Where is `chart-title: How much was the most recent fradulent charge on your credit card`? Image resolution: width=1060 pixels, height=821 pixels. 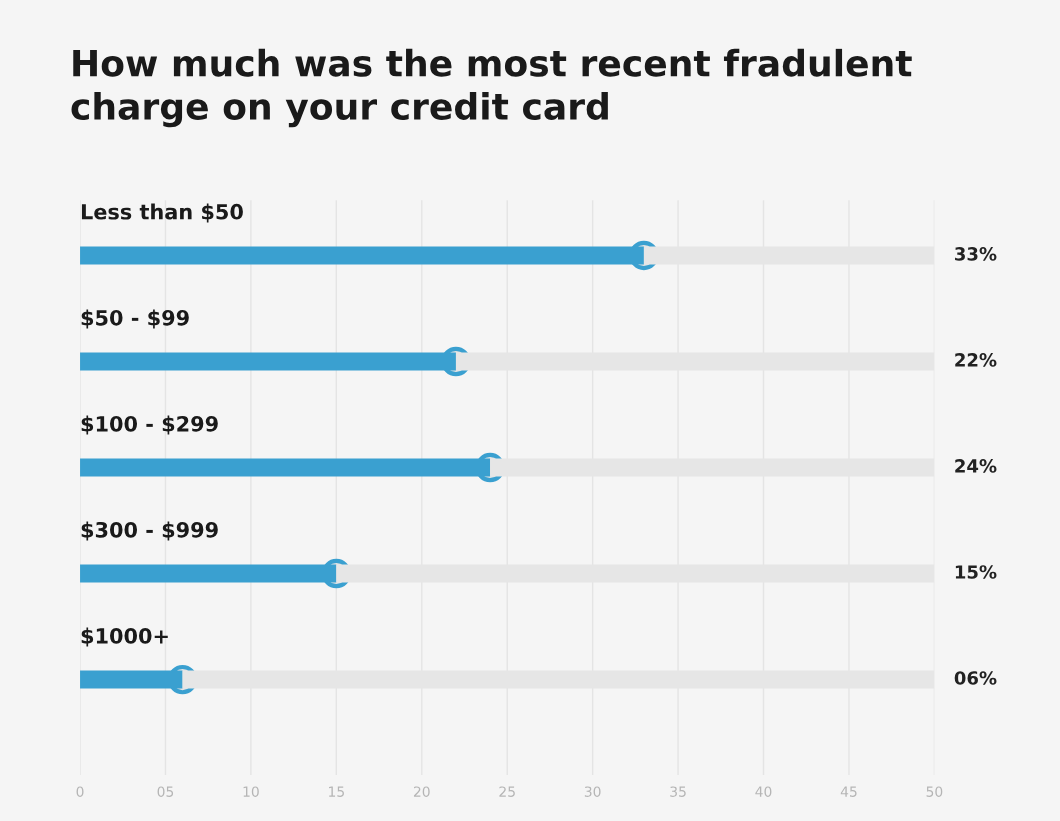
chart-title: How much was the most recent fradulent charge on your credit card is located at coordinates (491, 88).